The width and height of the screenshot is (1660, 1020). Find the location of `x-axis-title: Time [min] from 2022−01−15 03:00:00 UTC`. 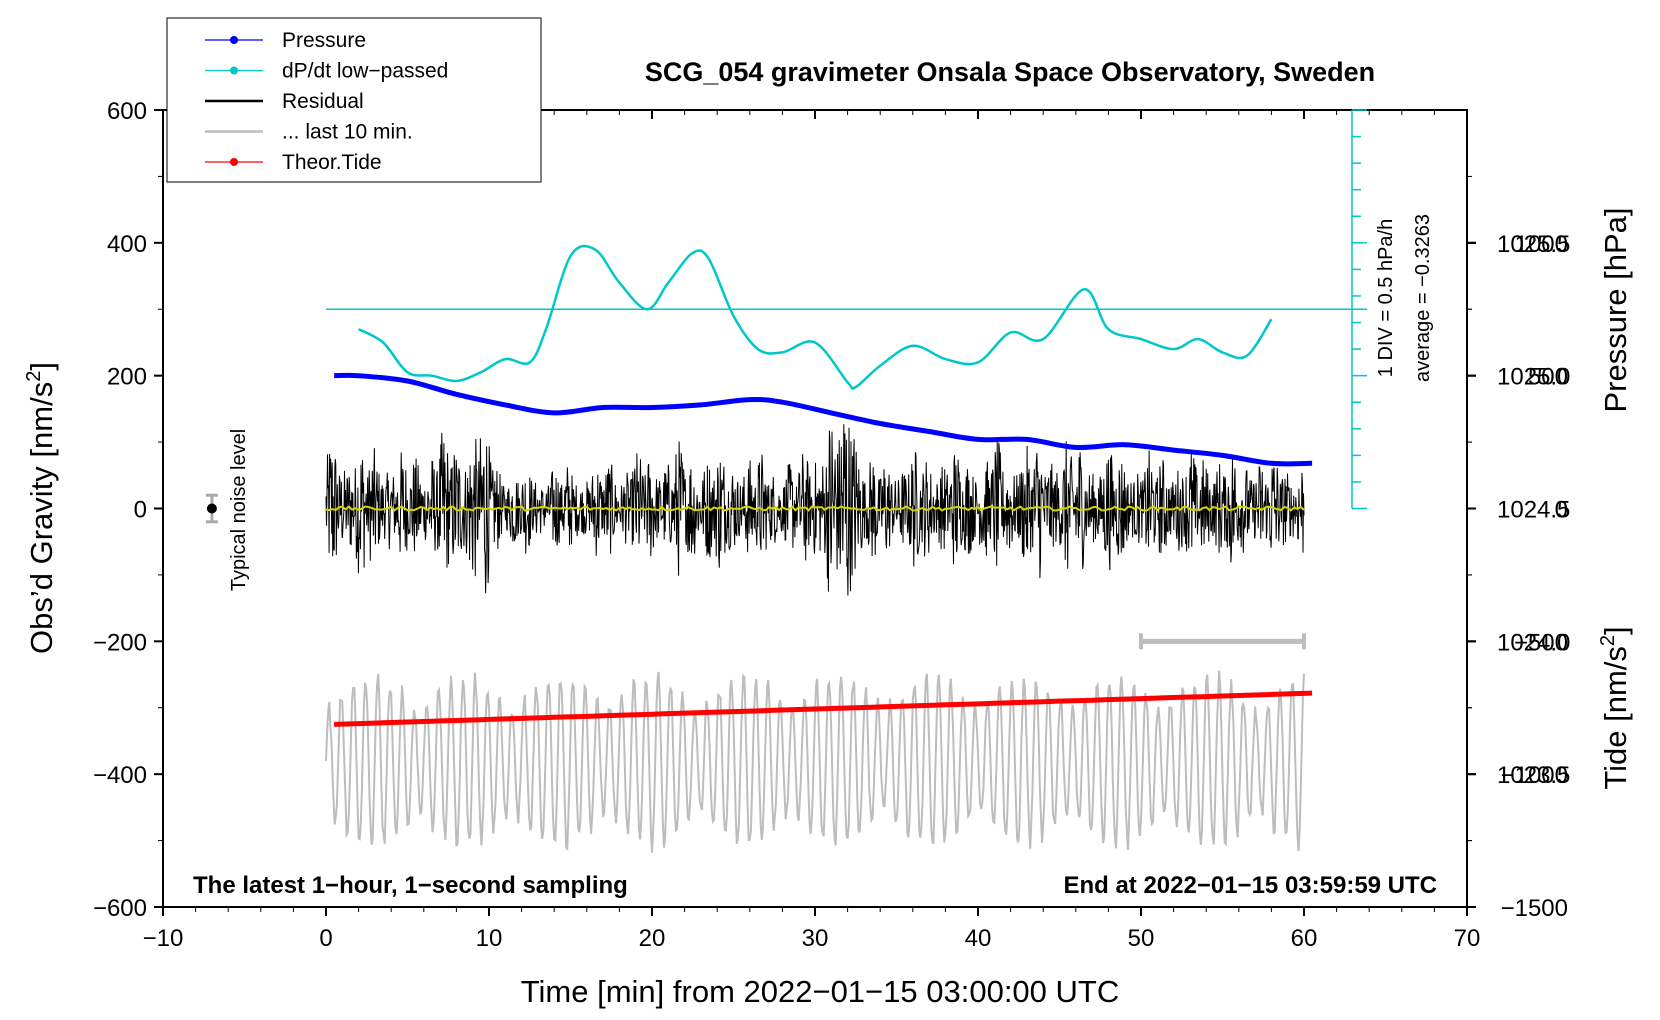

x-axis-title: Time [min] from 2022−01−15 03:00:00 UTC is located at coordinates (820, 991).